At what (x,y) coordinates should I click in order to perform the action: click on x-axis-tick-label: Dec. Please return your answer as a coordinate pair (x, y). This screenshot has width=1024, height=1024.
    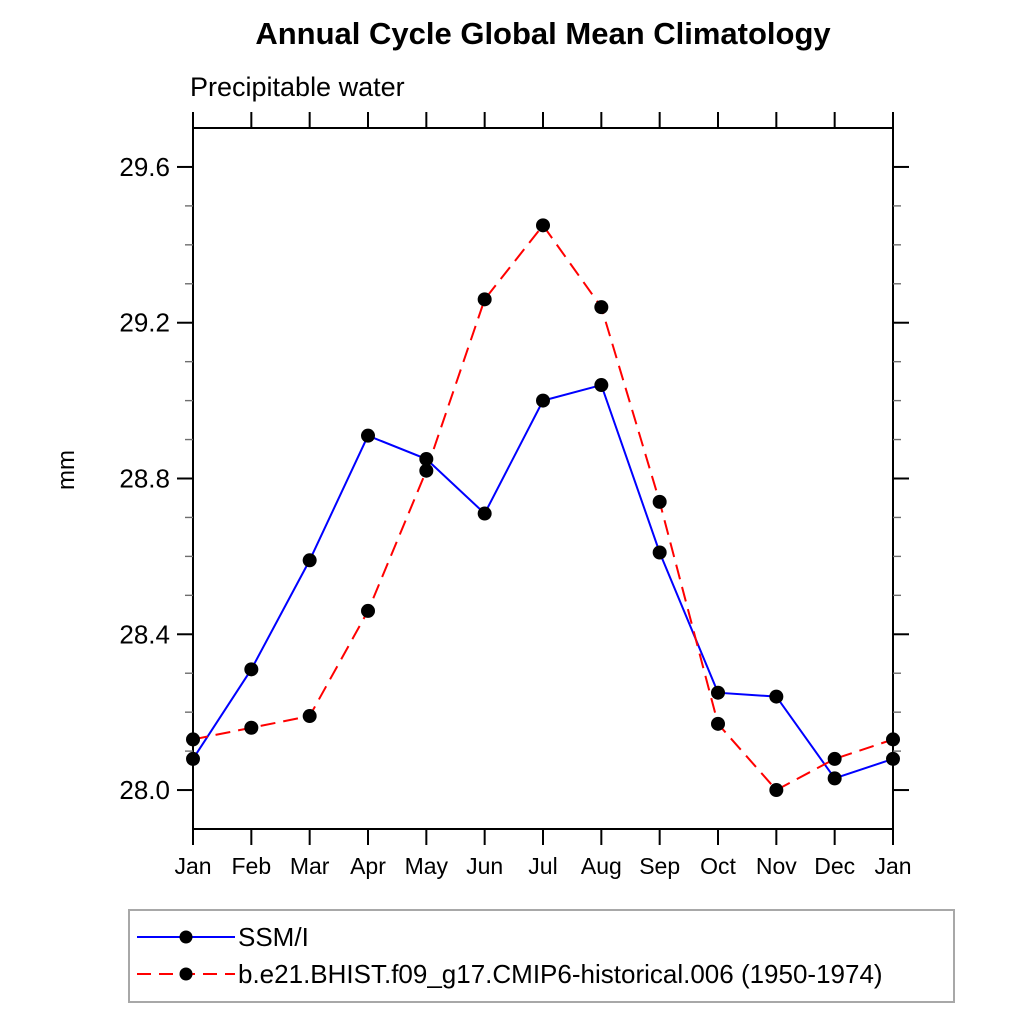
    Looking at the image, I should click on (834, 866).